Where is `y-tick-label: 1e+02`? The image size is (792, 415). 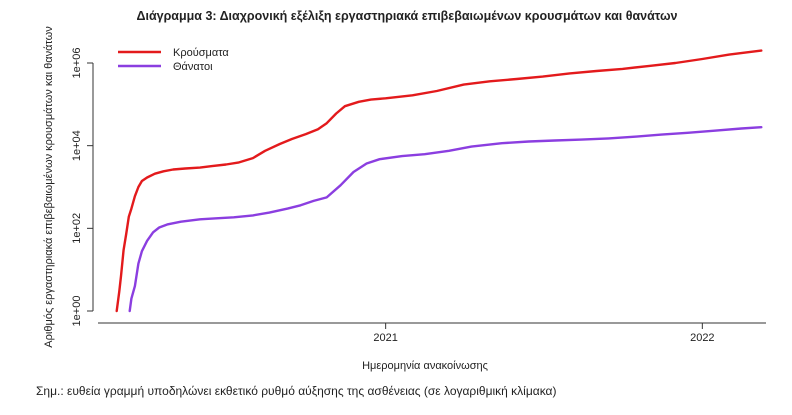
y-tick-label: 1e+02 is located at coordinates (77, 228).